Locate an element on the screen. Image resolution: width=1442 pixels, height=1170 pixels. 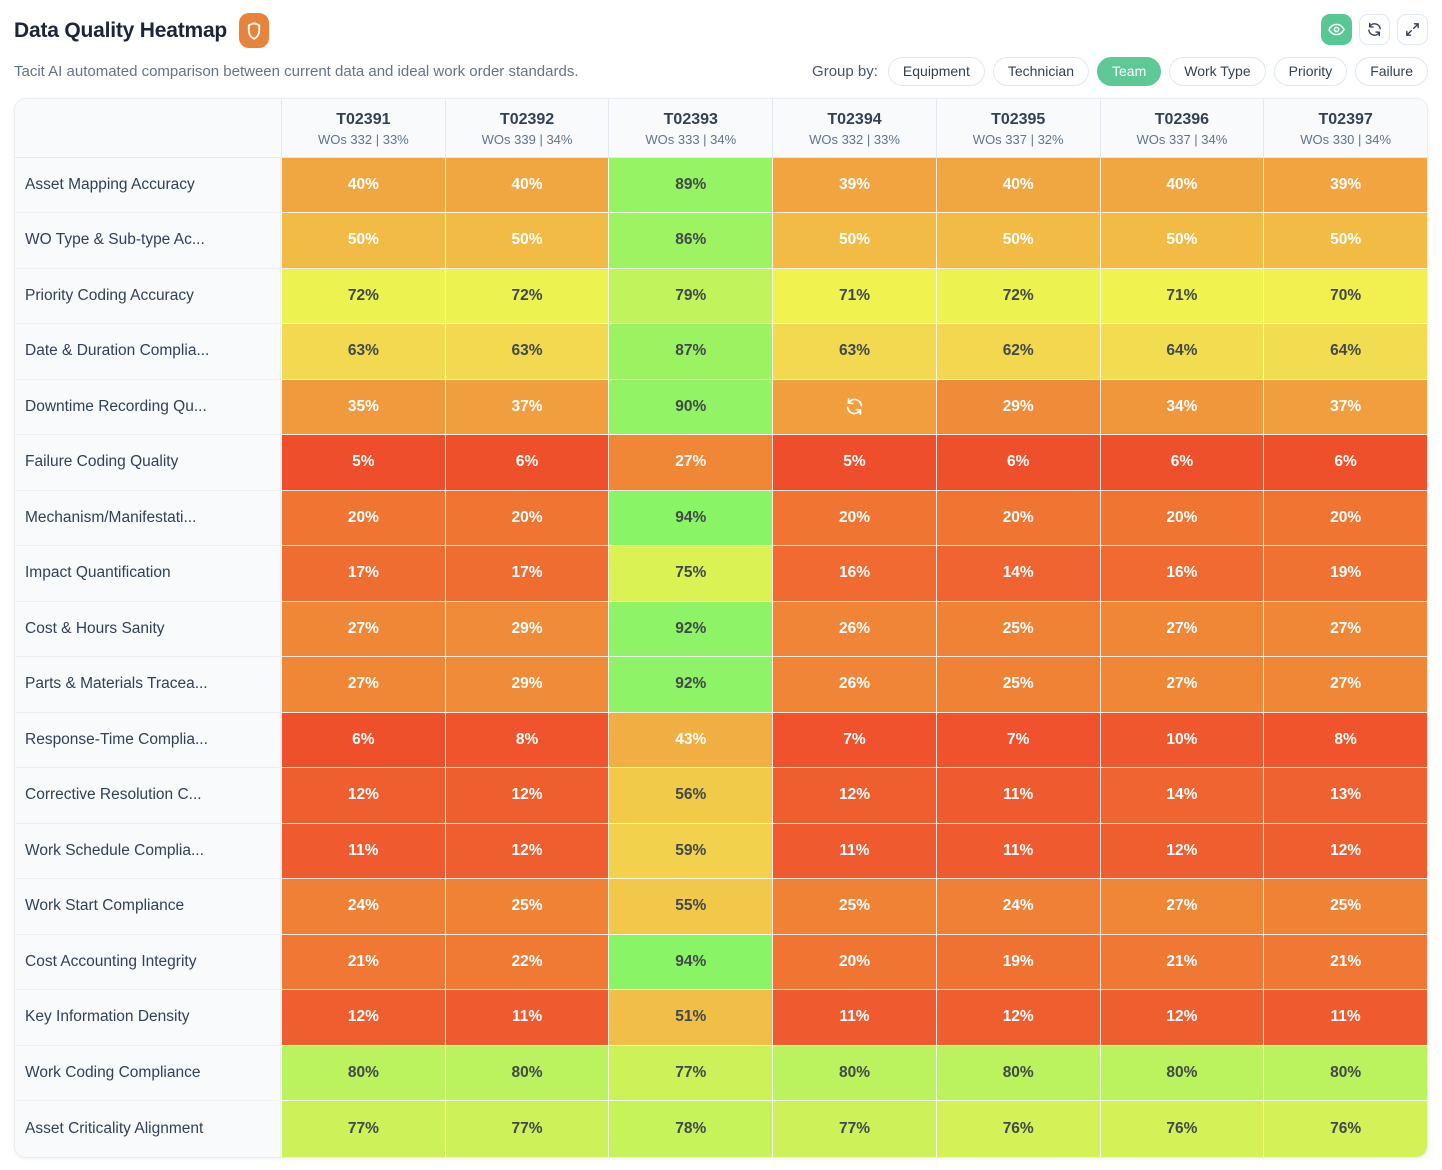
heatmap-cell-T02391: 40% is located at coordinates (363, 185).